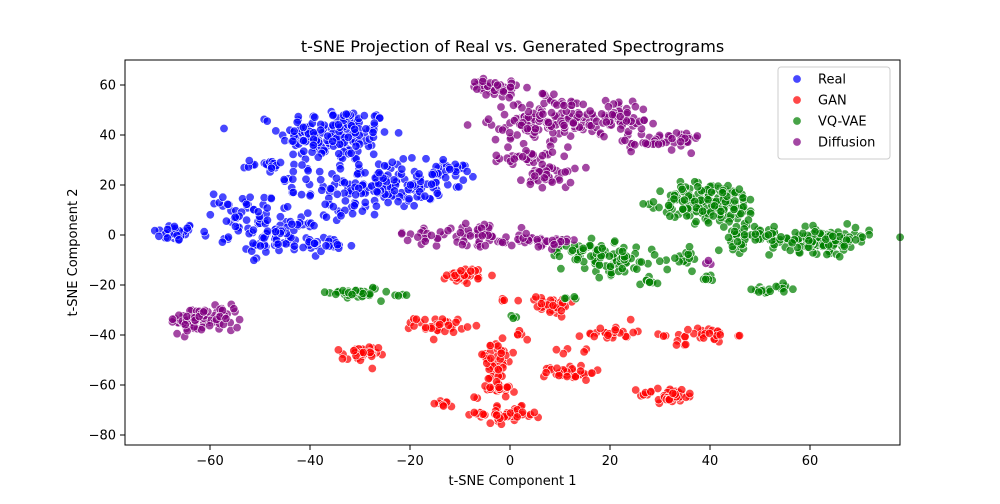 The image size is (1000, 504). I want to click on y-tick-label: 60, so click(107, 86).